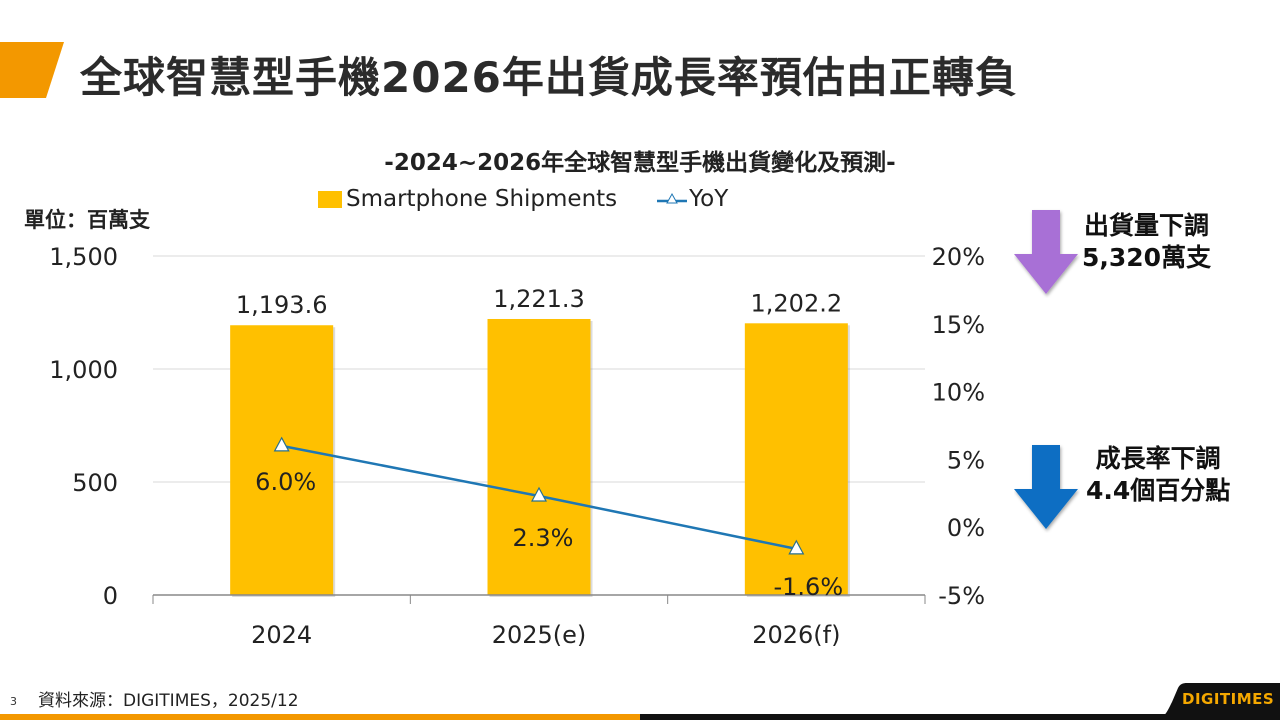 Image resolution: width=1280 pixels, height=720 pixels. Describe the element at coordinates (966, 460) in the screenshot. I see `y2-tick-label: 5%` at that location.